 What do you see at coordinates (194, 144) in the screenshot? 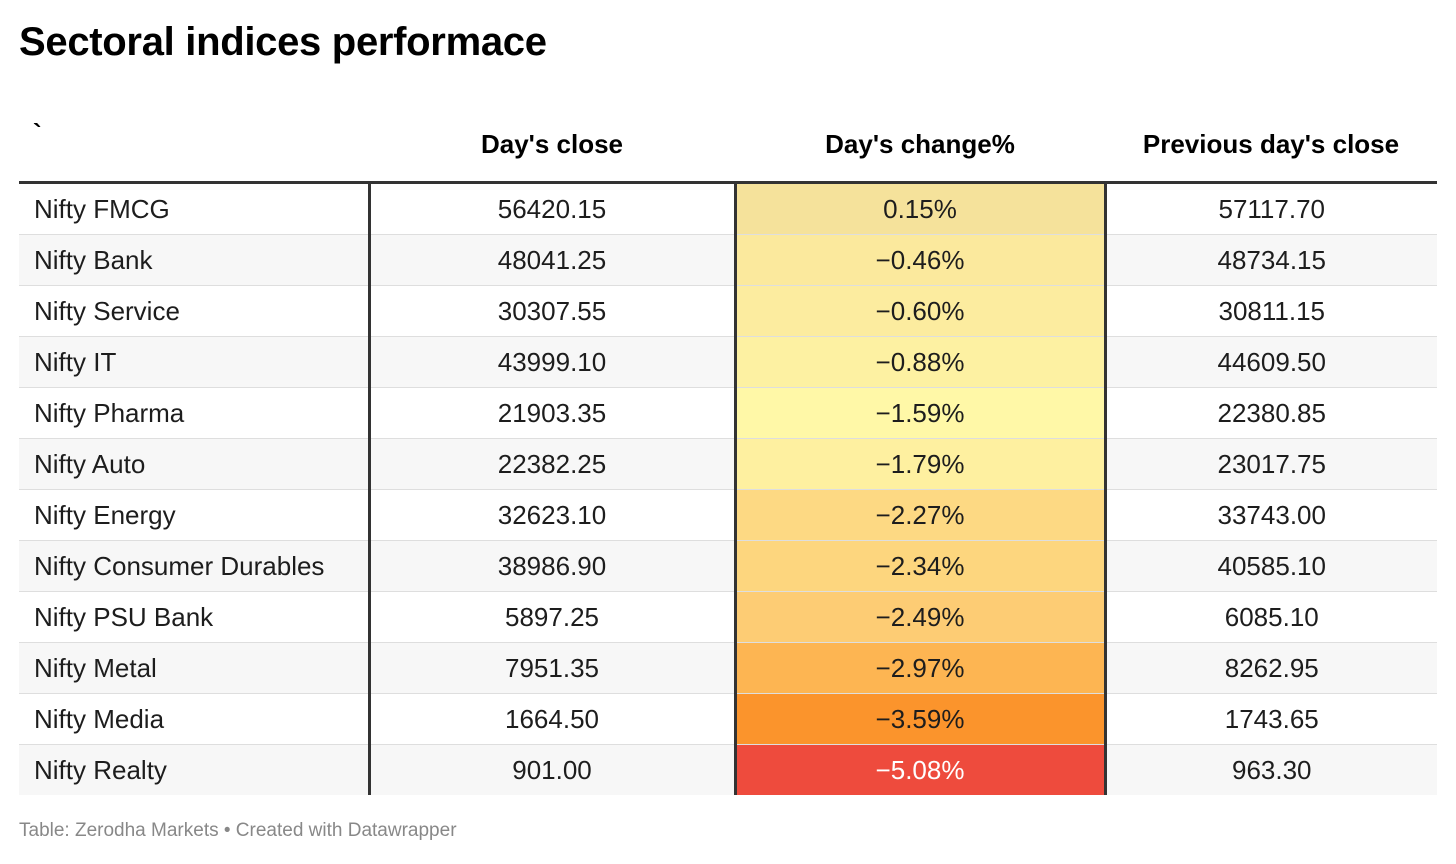
I see `column-header-name: `` at bounding box center [194, 144].